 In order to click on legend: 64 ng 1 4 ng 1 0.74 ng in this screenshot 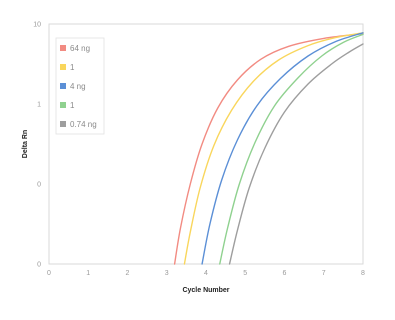, I will do `click(80, 86)`.